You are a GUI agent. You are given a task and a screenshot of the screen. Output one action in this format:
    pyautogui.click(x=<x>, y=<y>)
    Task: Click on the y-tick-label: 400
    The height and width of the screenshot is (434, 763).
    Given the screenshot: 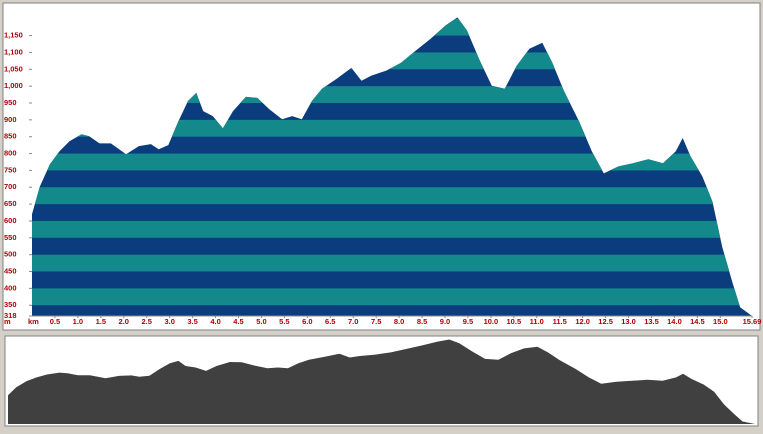 What is the action you would take?
    pyautogui.click(x=10, y=287)
    